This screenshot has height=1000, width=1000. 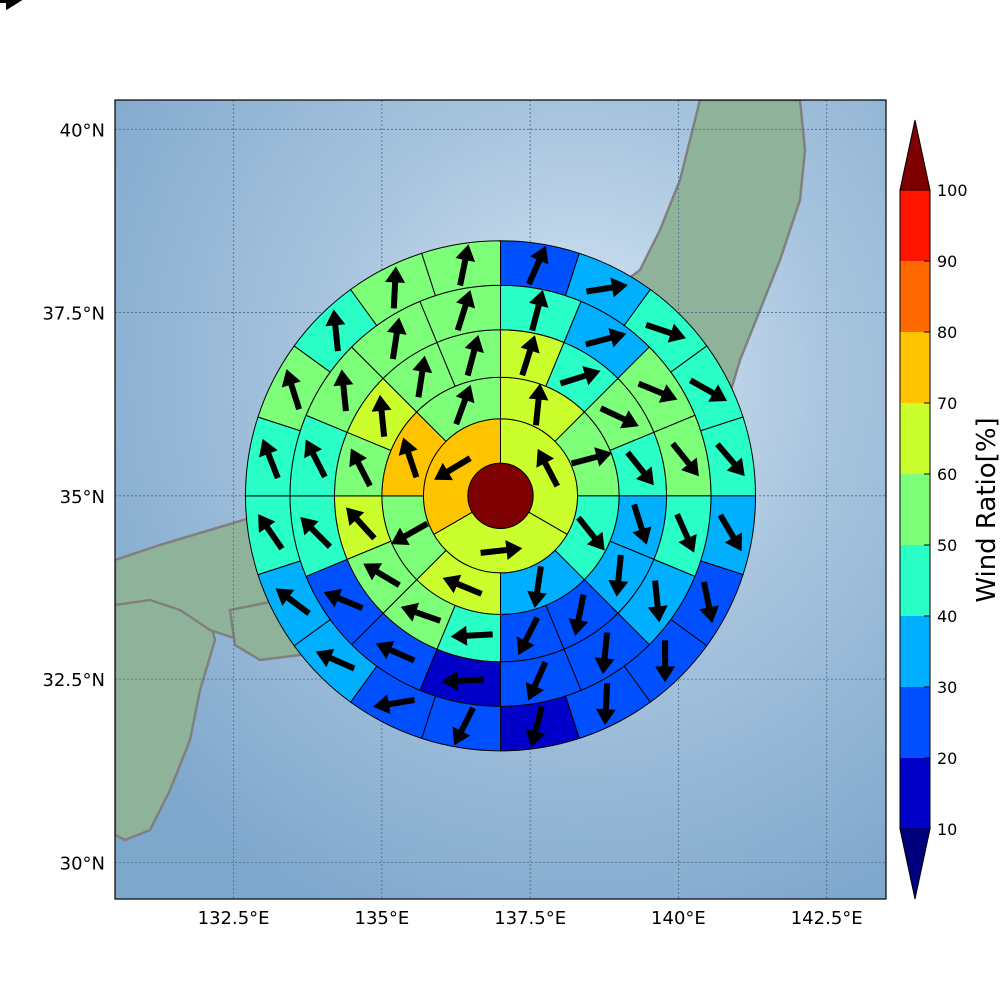 I want to click on colorbar-tick-label-2: 30, so click(x=947, y=687).